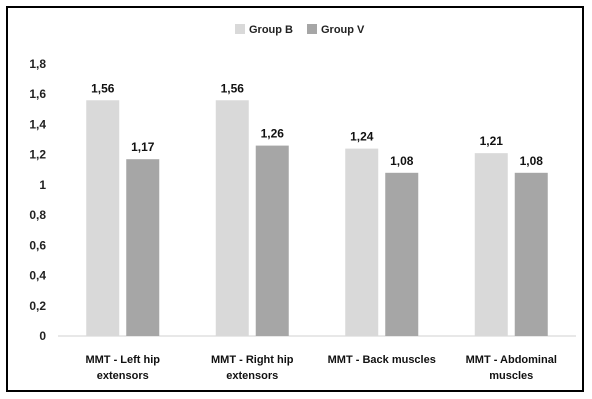  Describe the element at coordinates (37, 276) in the screenshot. I see `y-tick-label: 0,4` at that location.